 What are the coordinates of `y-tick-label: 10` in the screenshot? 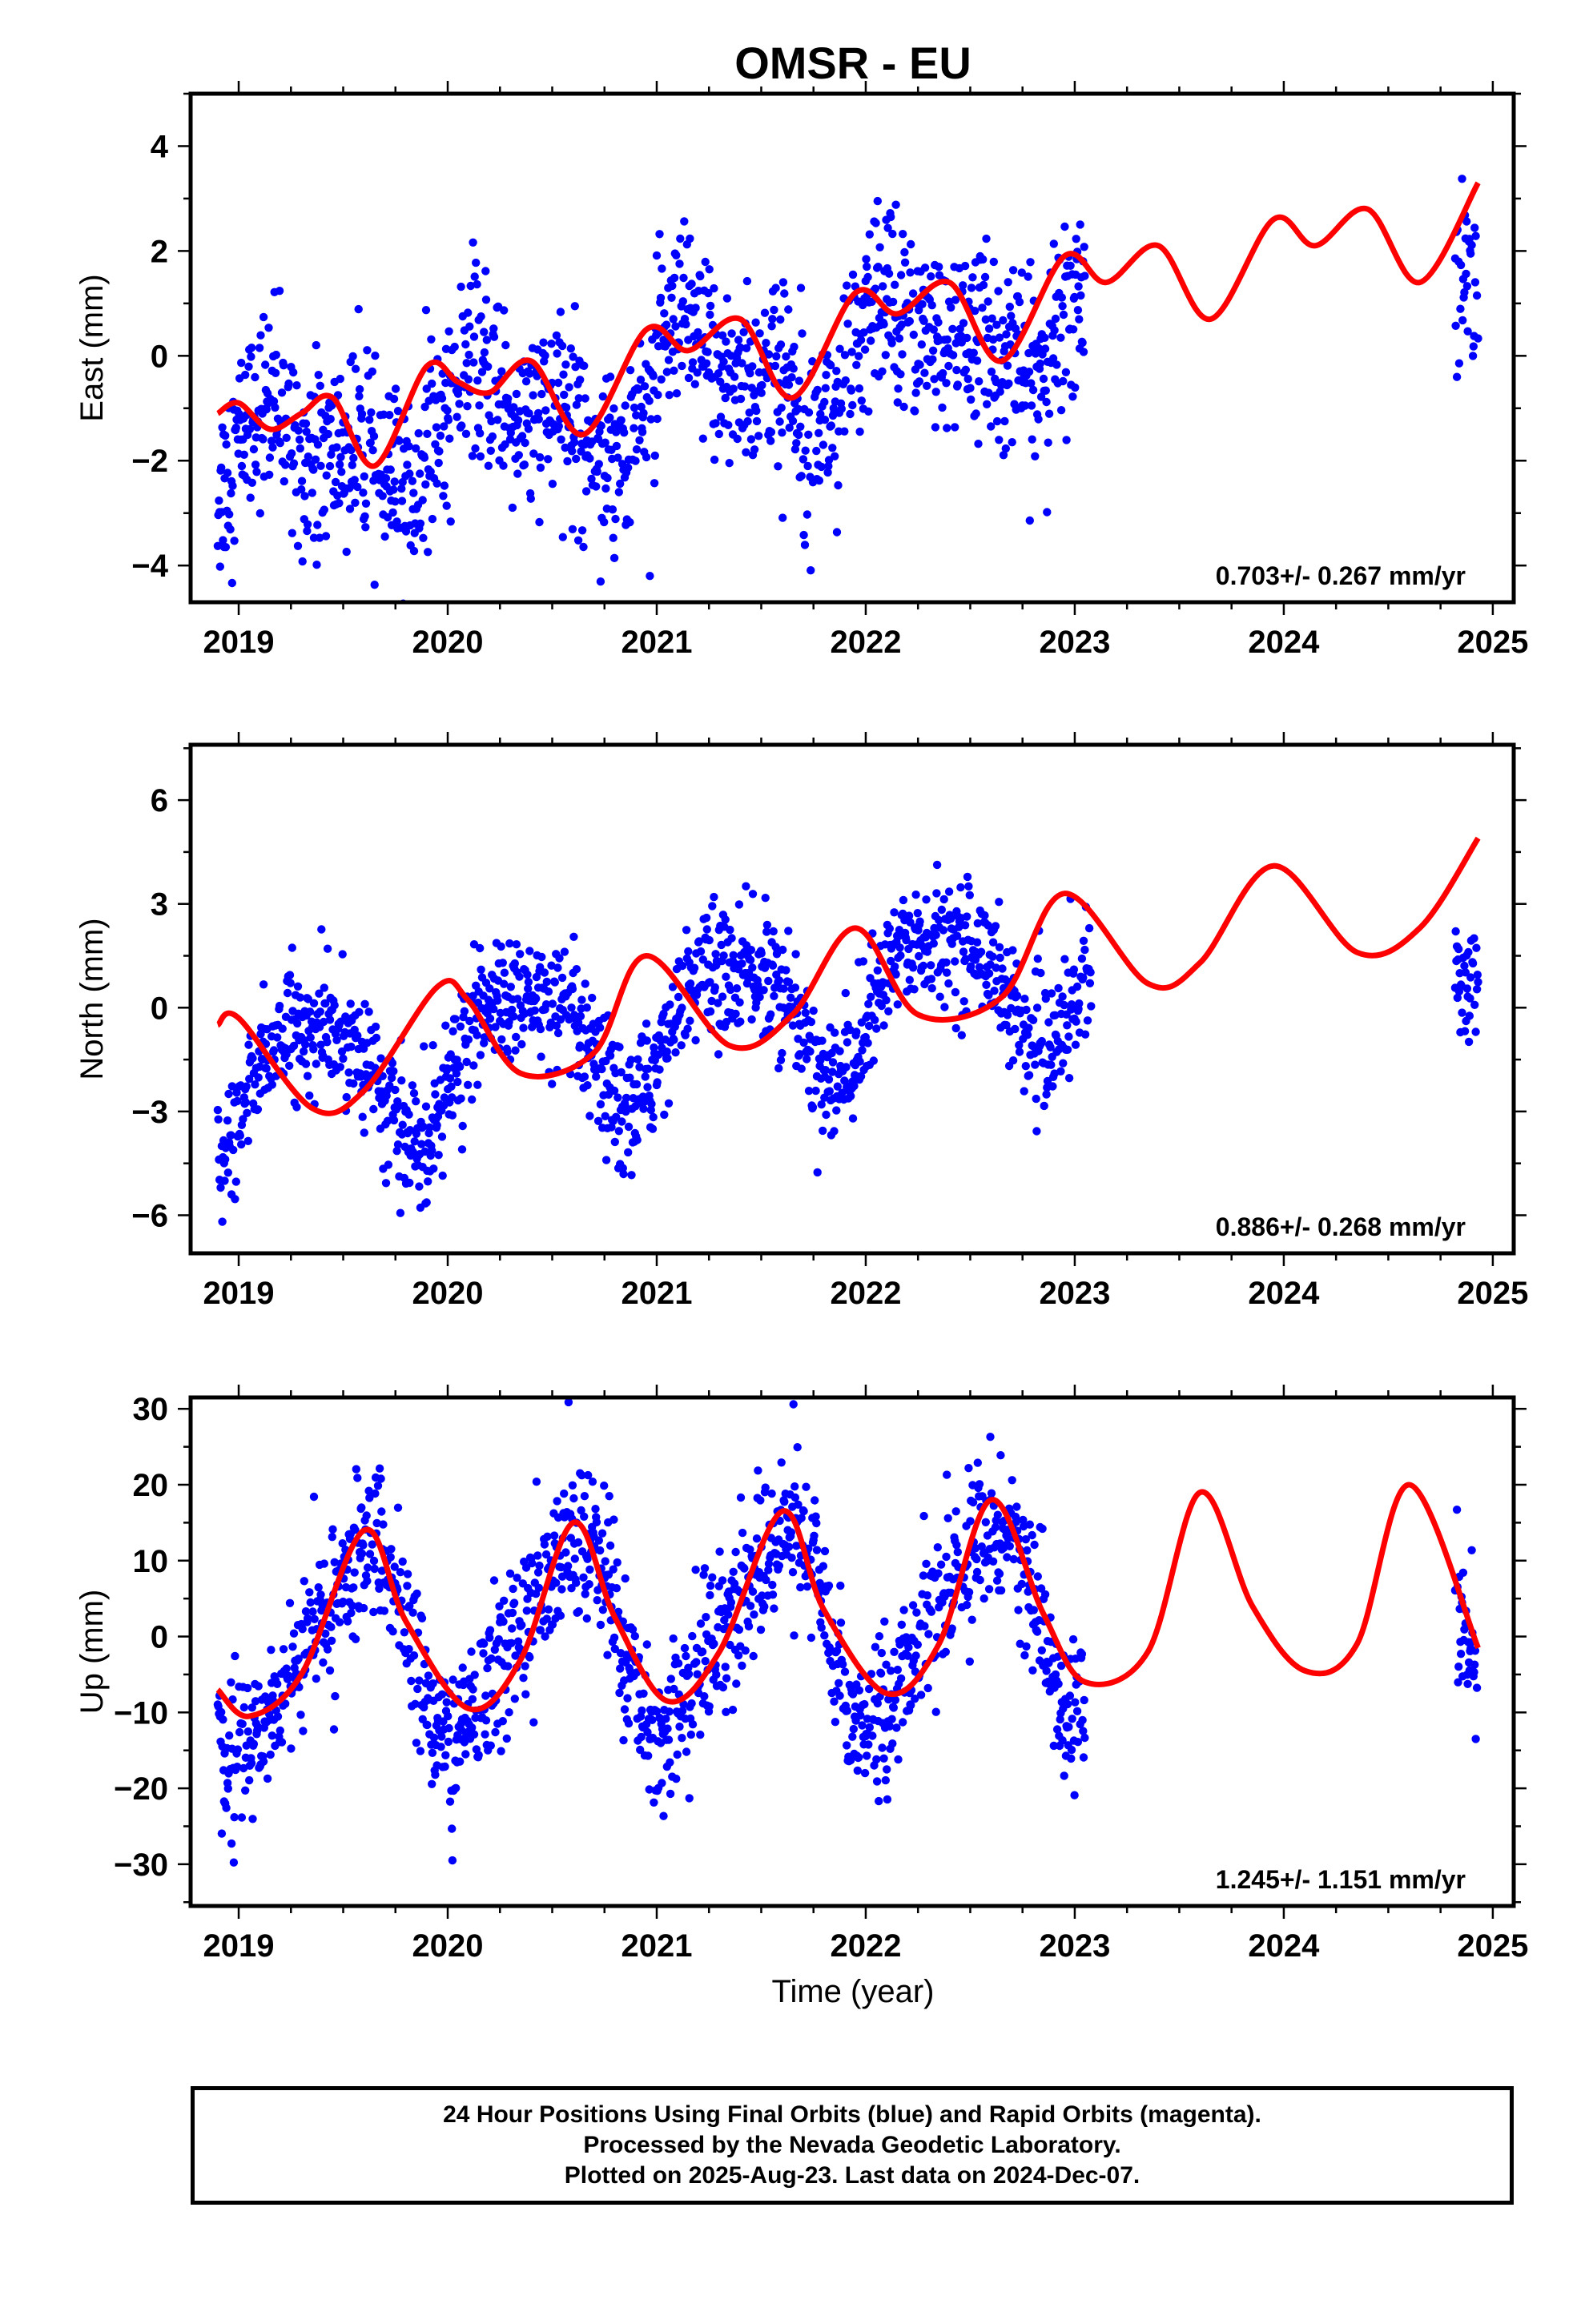 It's located at (151, 1561).